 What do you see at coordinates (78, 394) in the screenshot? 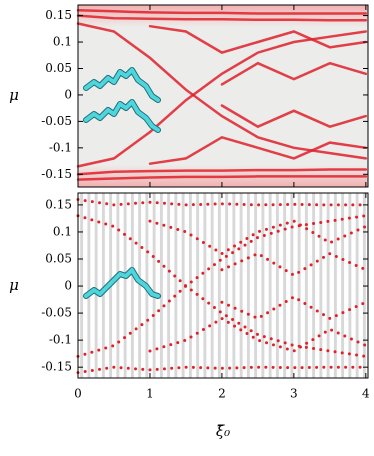
I see `x-tick-label: 0` at bounding box center [78, 394].